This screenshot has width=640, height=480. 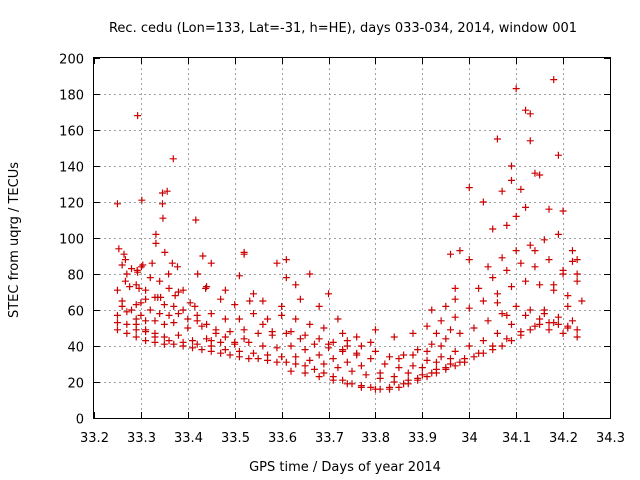 What do you see at coordinates (75, 384) in the screenshot?
I see `y-tick-label: 20` at bounding box center [75, 384].